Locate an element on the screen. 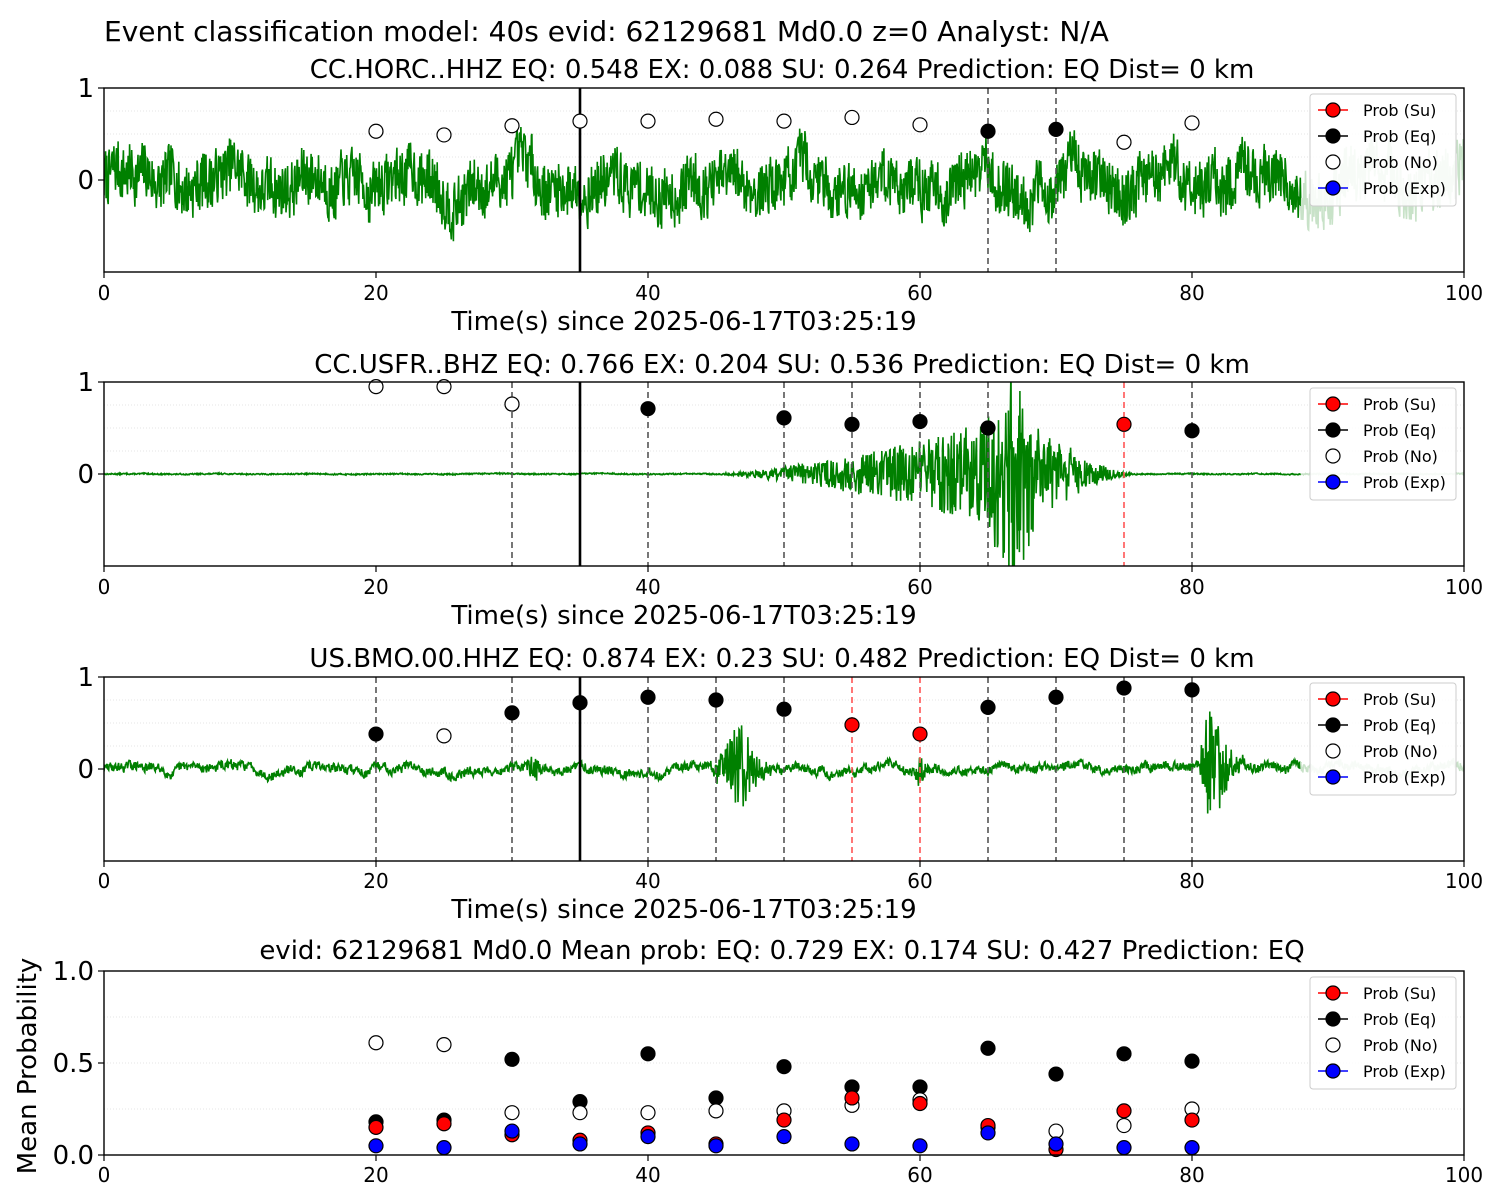 The width and height of the screenshot is (1500, 1200). y-tick-label: 0.5 is located at coordinates (73, 1064).